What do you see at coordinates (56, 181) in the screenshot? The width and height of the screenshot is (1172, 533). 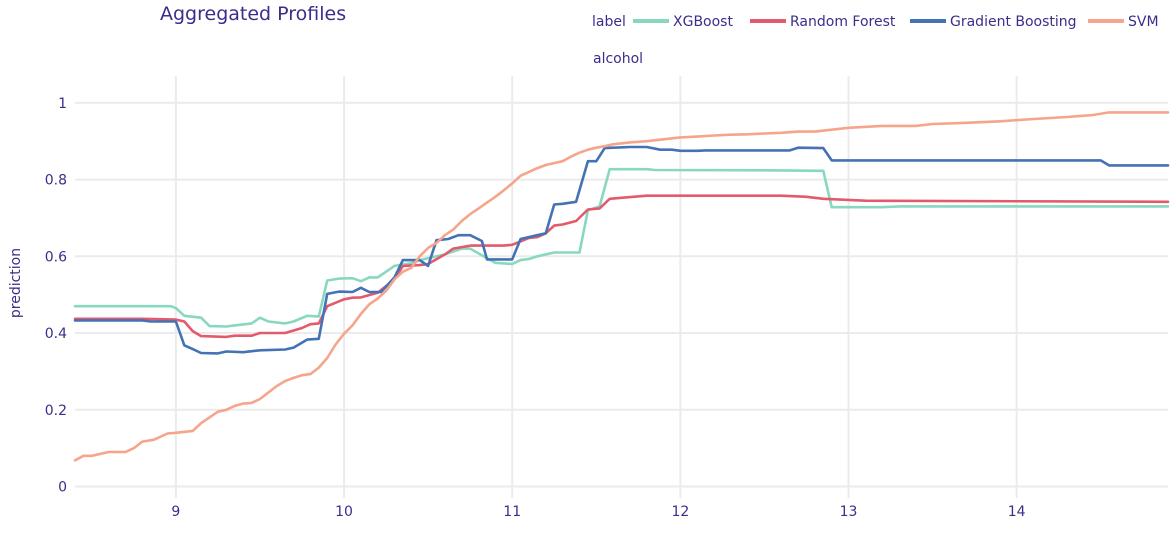 I see `y-tick-label: 0.8` at bounding box center [56, 181].